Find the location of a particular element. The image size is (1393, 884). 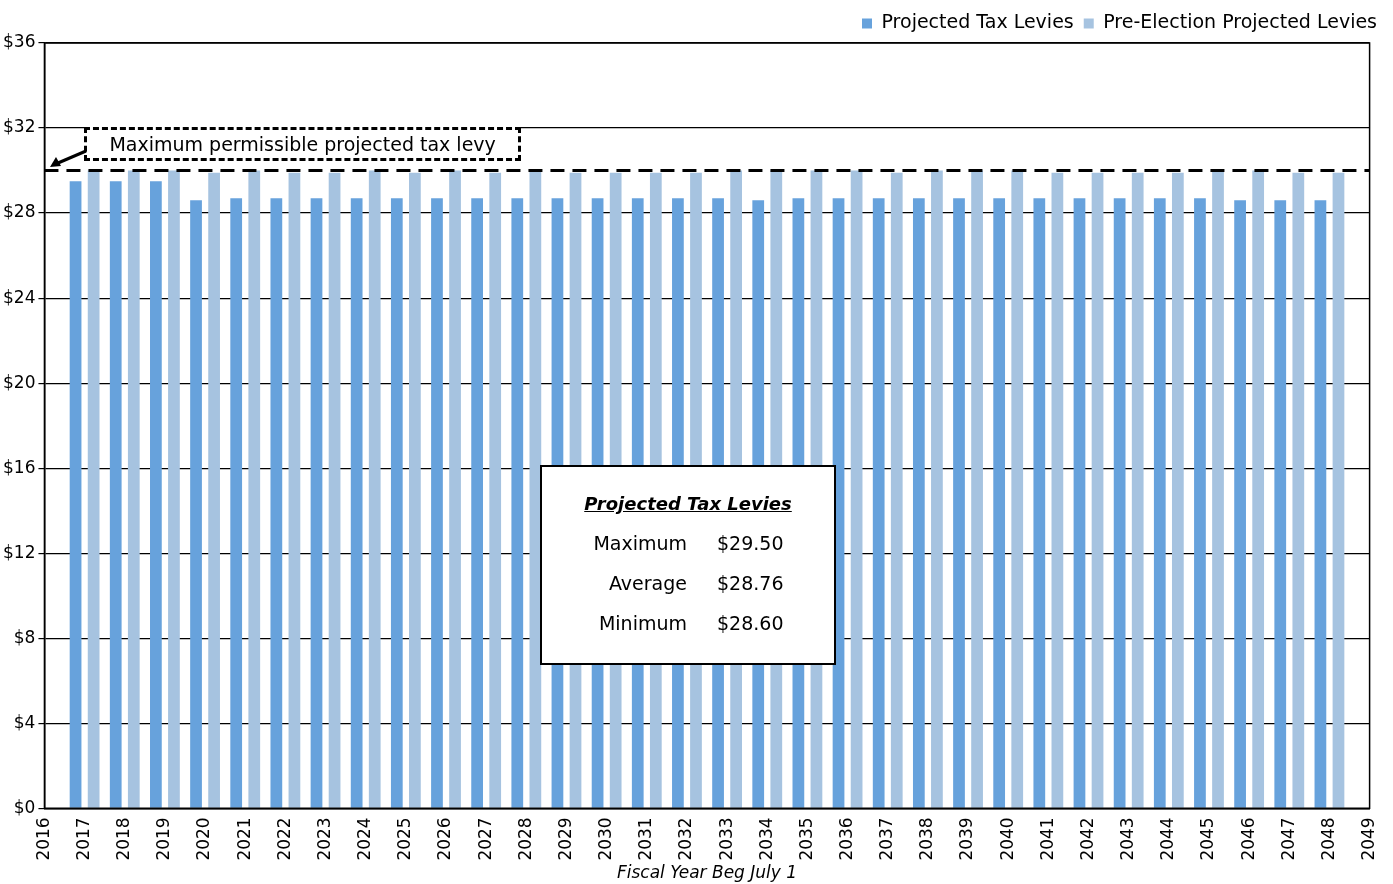

x-tick-label: 2046 is located at coordinates (1247, 839).